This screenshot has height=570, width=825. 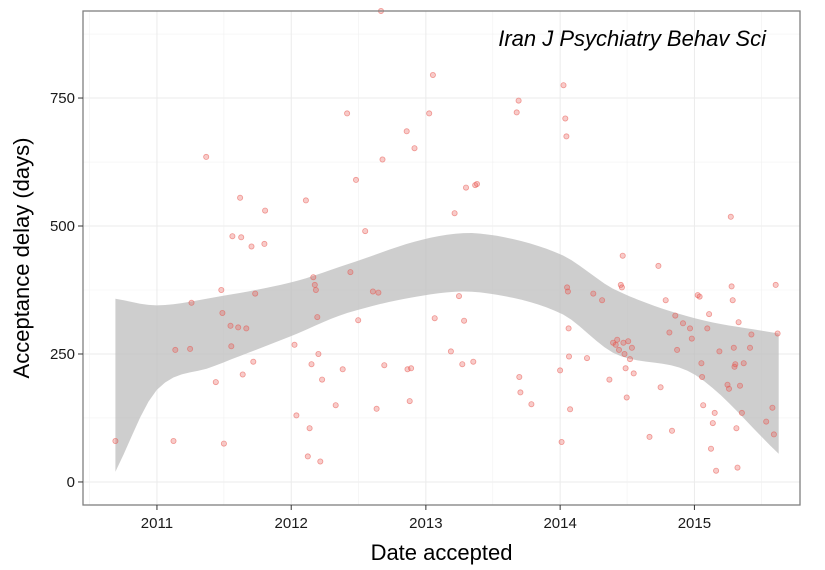 What do you see at coordinates (694, 523) in the screenshot?
I see `x-tick-label: 2015` at bounding box center [694, 523].